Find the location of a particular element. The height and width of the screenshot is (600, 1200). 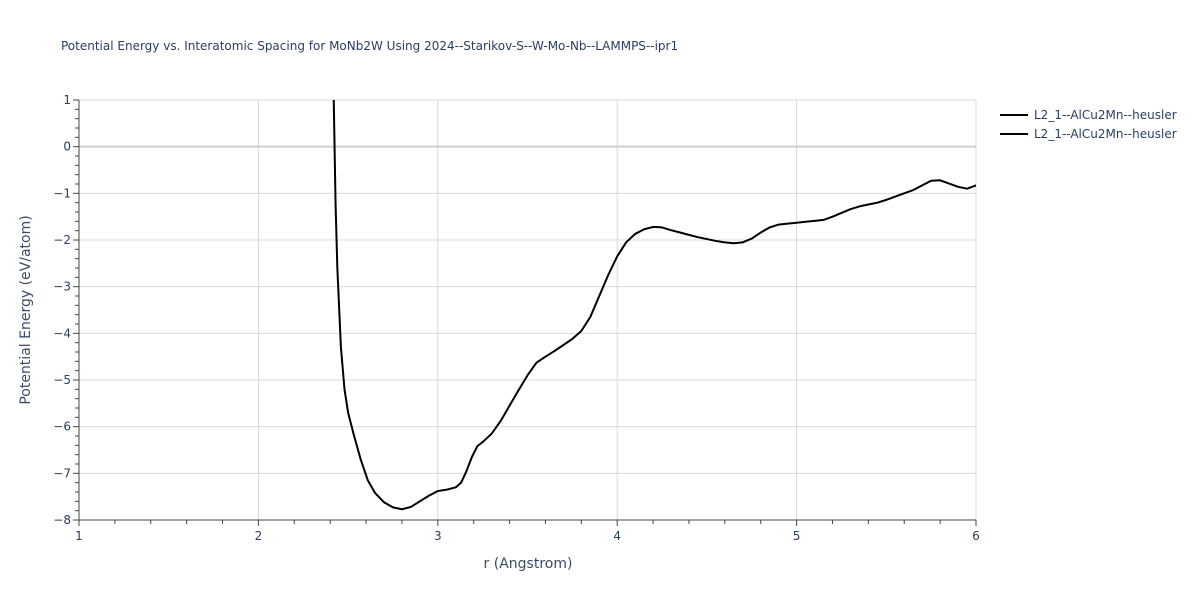

y-tick-label: −5 is located at coordinates (62, 380).